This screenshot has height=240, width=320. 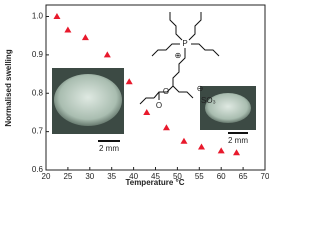 I want to click on atom-label: P, so click(x=184, y=43).